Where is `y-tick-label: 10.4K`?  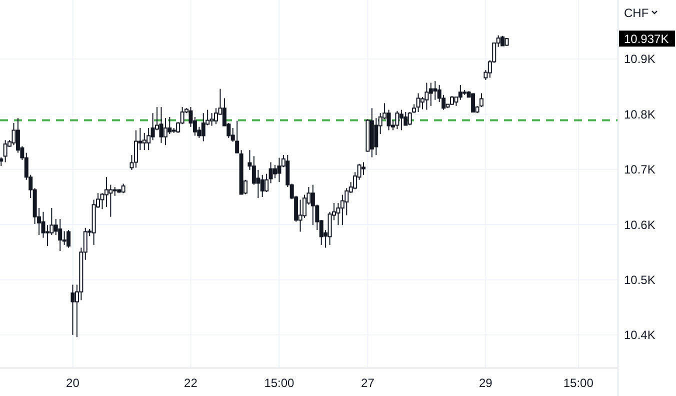
y-tick-label: 10.4K is located at coordinates (640, 335).